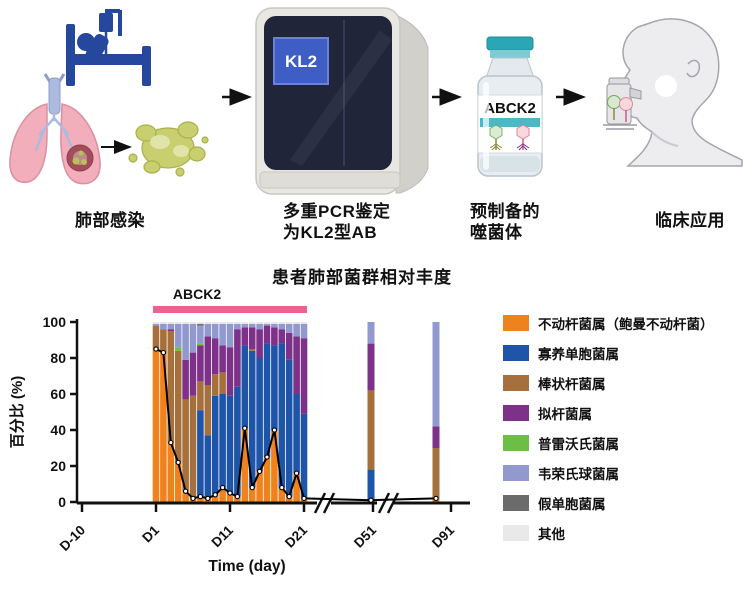  What do you see at coordinates (336, 222) in the screenshot?
I see `workflow-step2-label: 多重PCR鉴定 为KL2型AB` at bounding box center [336, 222].